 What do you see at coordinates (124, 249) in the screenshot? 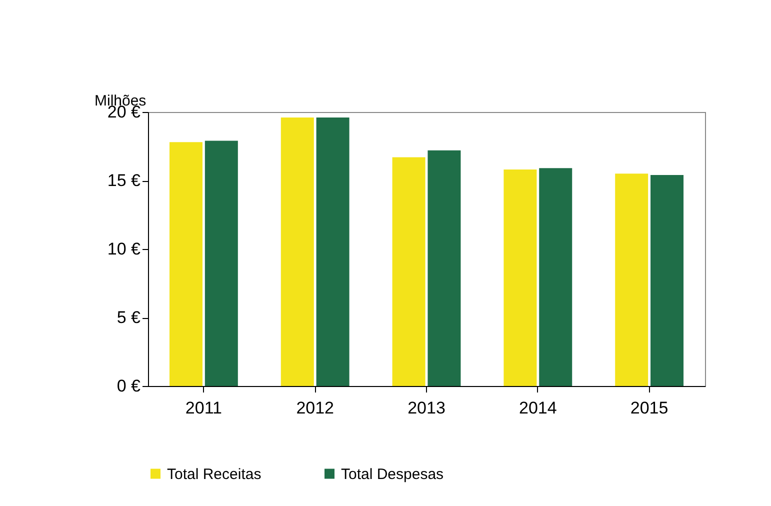
I see `y-tick-label: 10 €` at bounding box center [124, 249].